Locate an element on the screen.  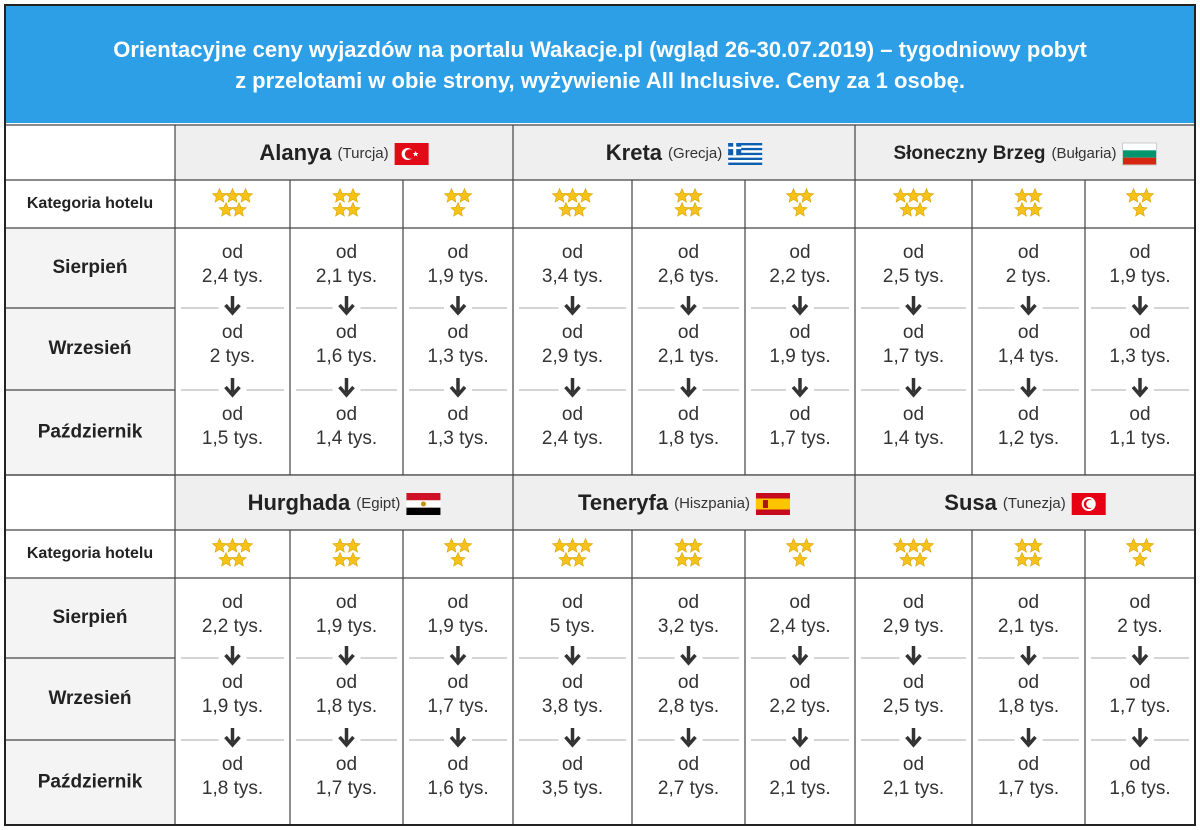
destination-name: Słoneczny Brzeg is located at coordinates (969, 153).